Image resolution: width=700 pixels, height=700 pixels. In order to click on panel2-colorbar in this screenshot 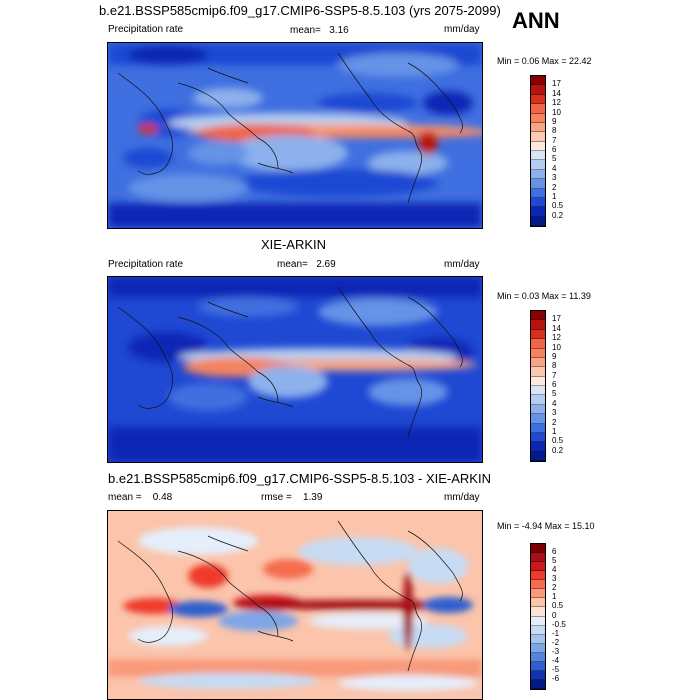, I will do `click(538, 386)`.